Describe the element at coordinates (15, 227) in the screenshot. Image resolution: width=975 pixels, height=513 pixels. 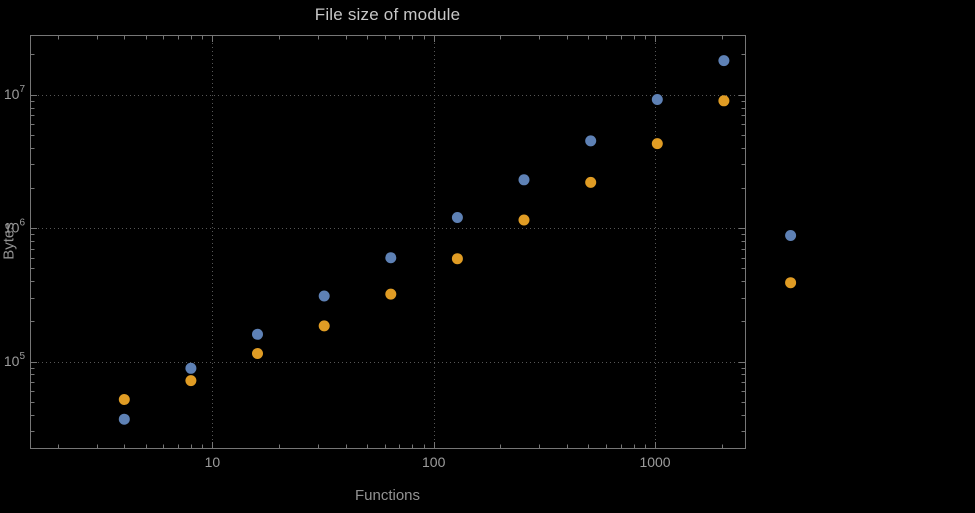
I see `y-tick-label: 10⁶` at that location.